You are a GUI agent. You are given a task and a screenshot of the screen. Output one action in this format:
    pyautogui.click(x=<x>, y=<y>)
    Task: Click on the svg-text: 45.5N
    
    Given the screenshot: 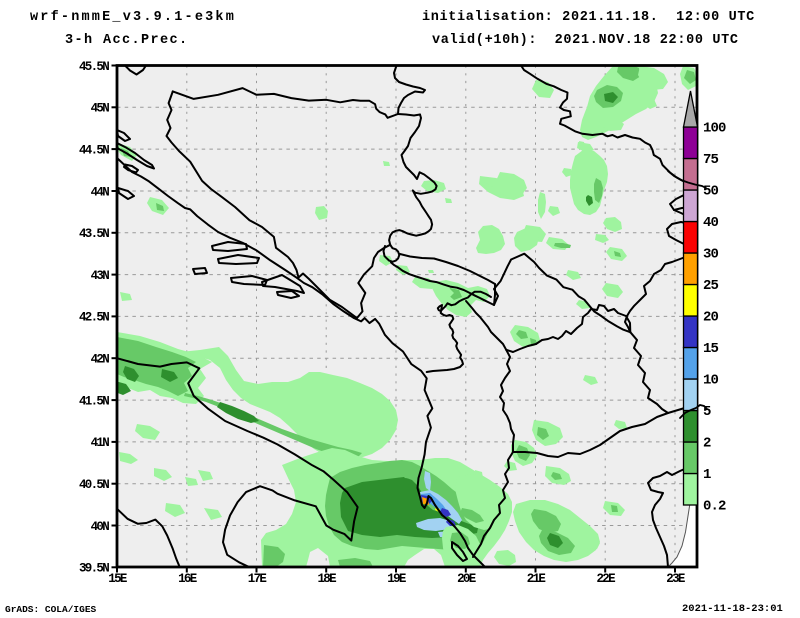 What is the action you would take?
    pyautogui.click(x=94, y=67)
    